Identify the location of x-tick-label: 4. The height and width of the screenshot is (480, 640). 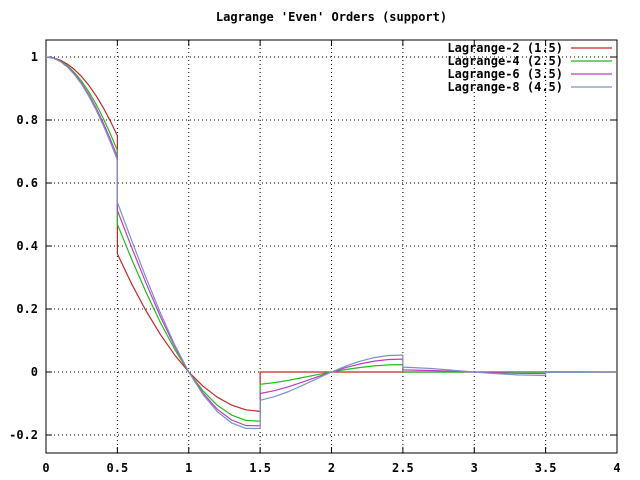
(616, 468).